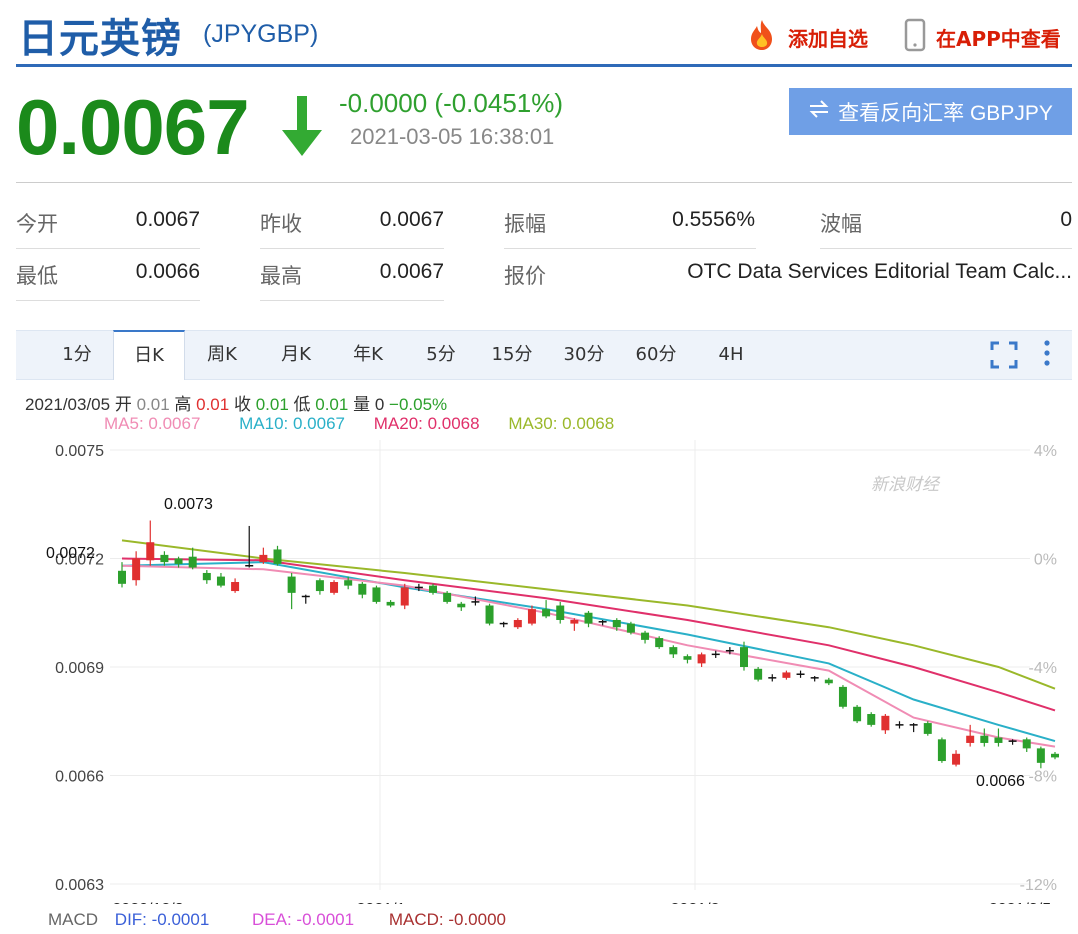 The image size is (1078, 934). Describe the element at coordinates (561, 423) in the screenshot. I see `legend-ma30: MA30: 0.0068` at that location.